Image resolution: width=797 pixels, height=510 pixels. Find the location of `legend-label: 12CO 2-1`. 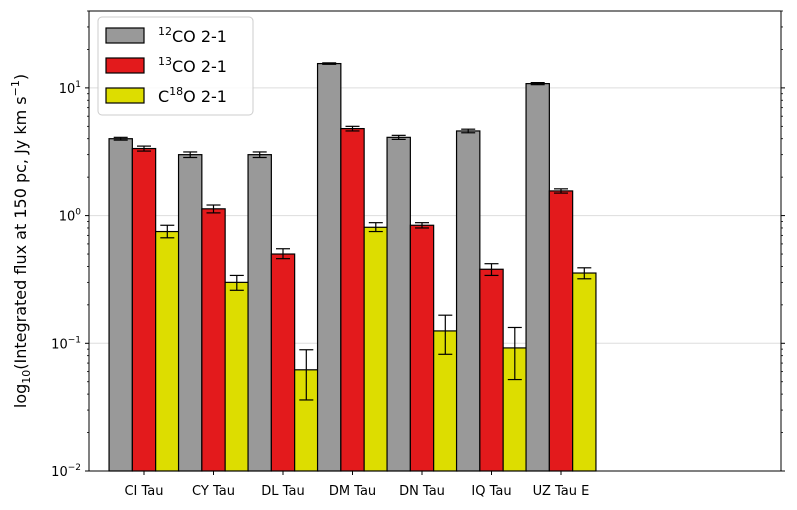

legend-label: 12CO 2-1 is located at coordinates (192, 35).